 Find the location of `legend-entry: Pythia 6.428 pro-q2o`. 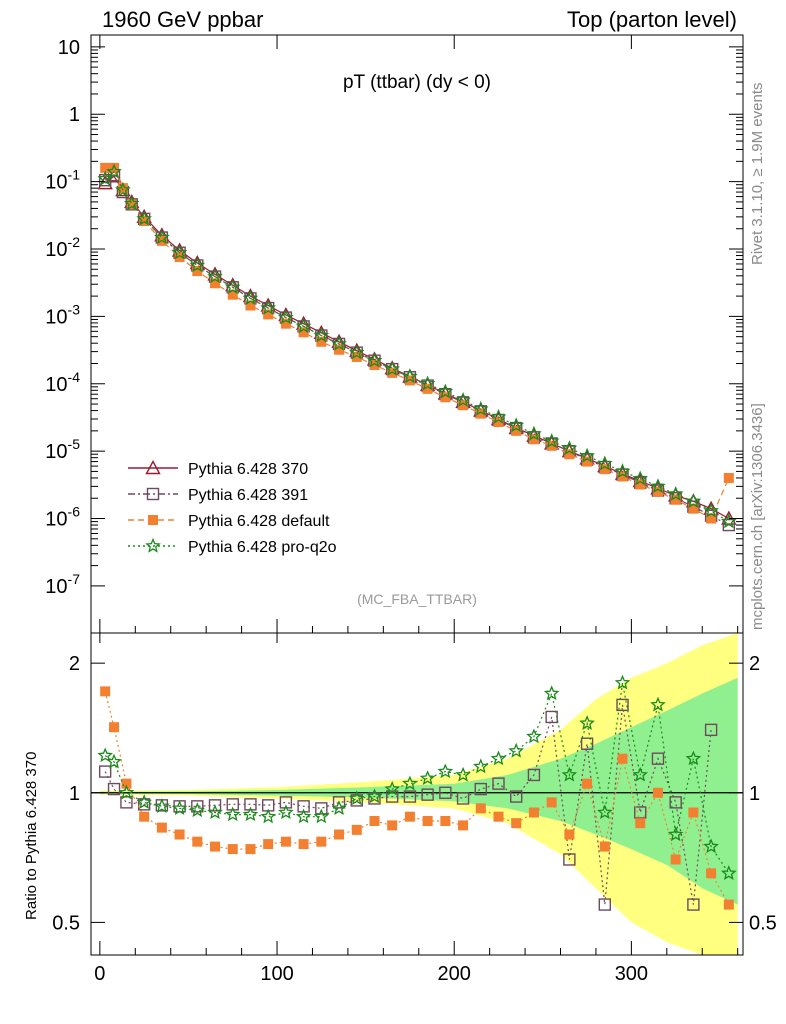

legend-entry: Pythia 6.428 pro-q2o is located at coordinates (232, 546).